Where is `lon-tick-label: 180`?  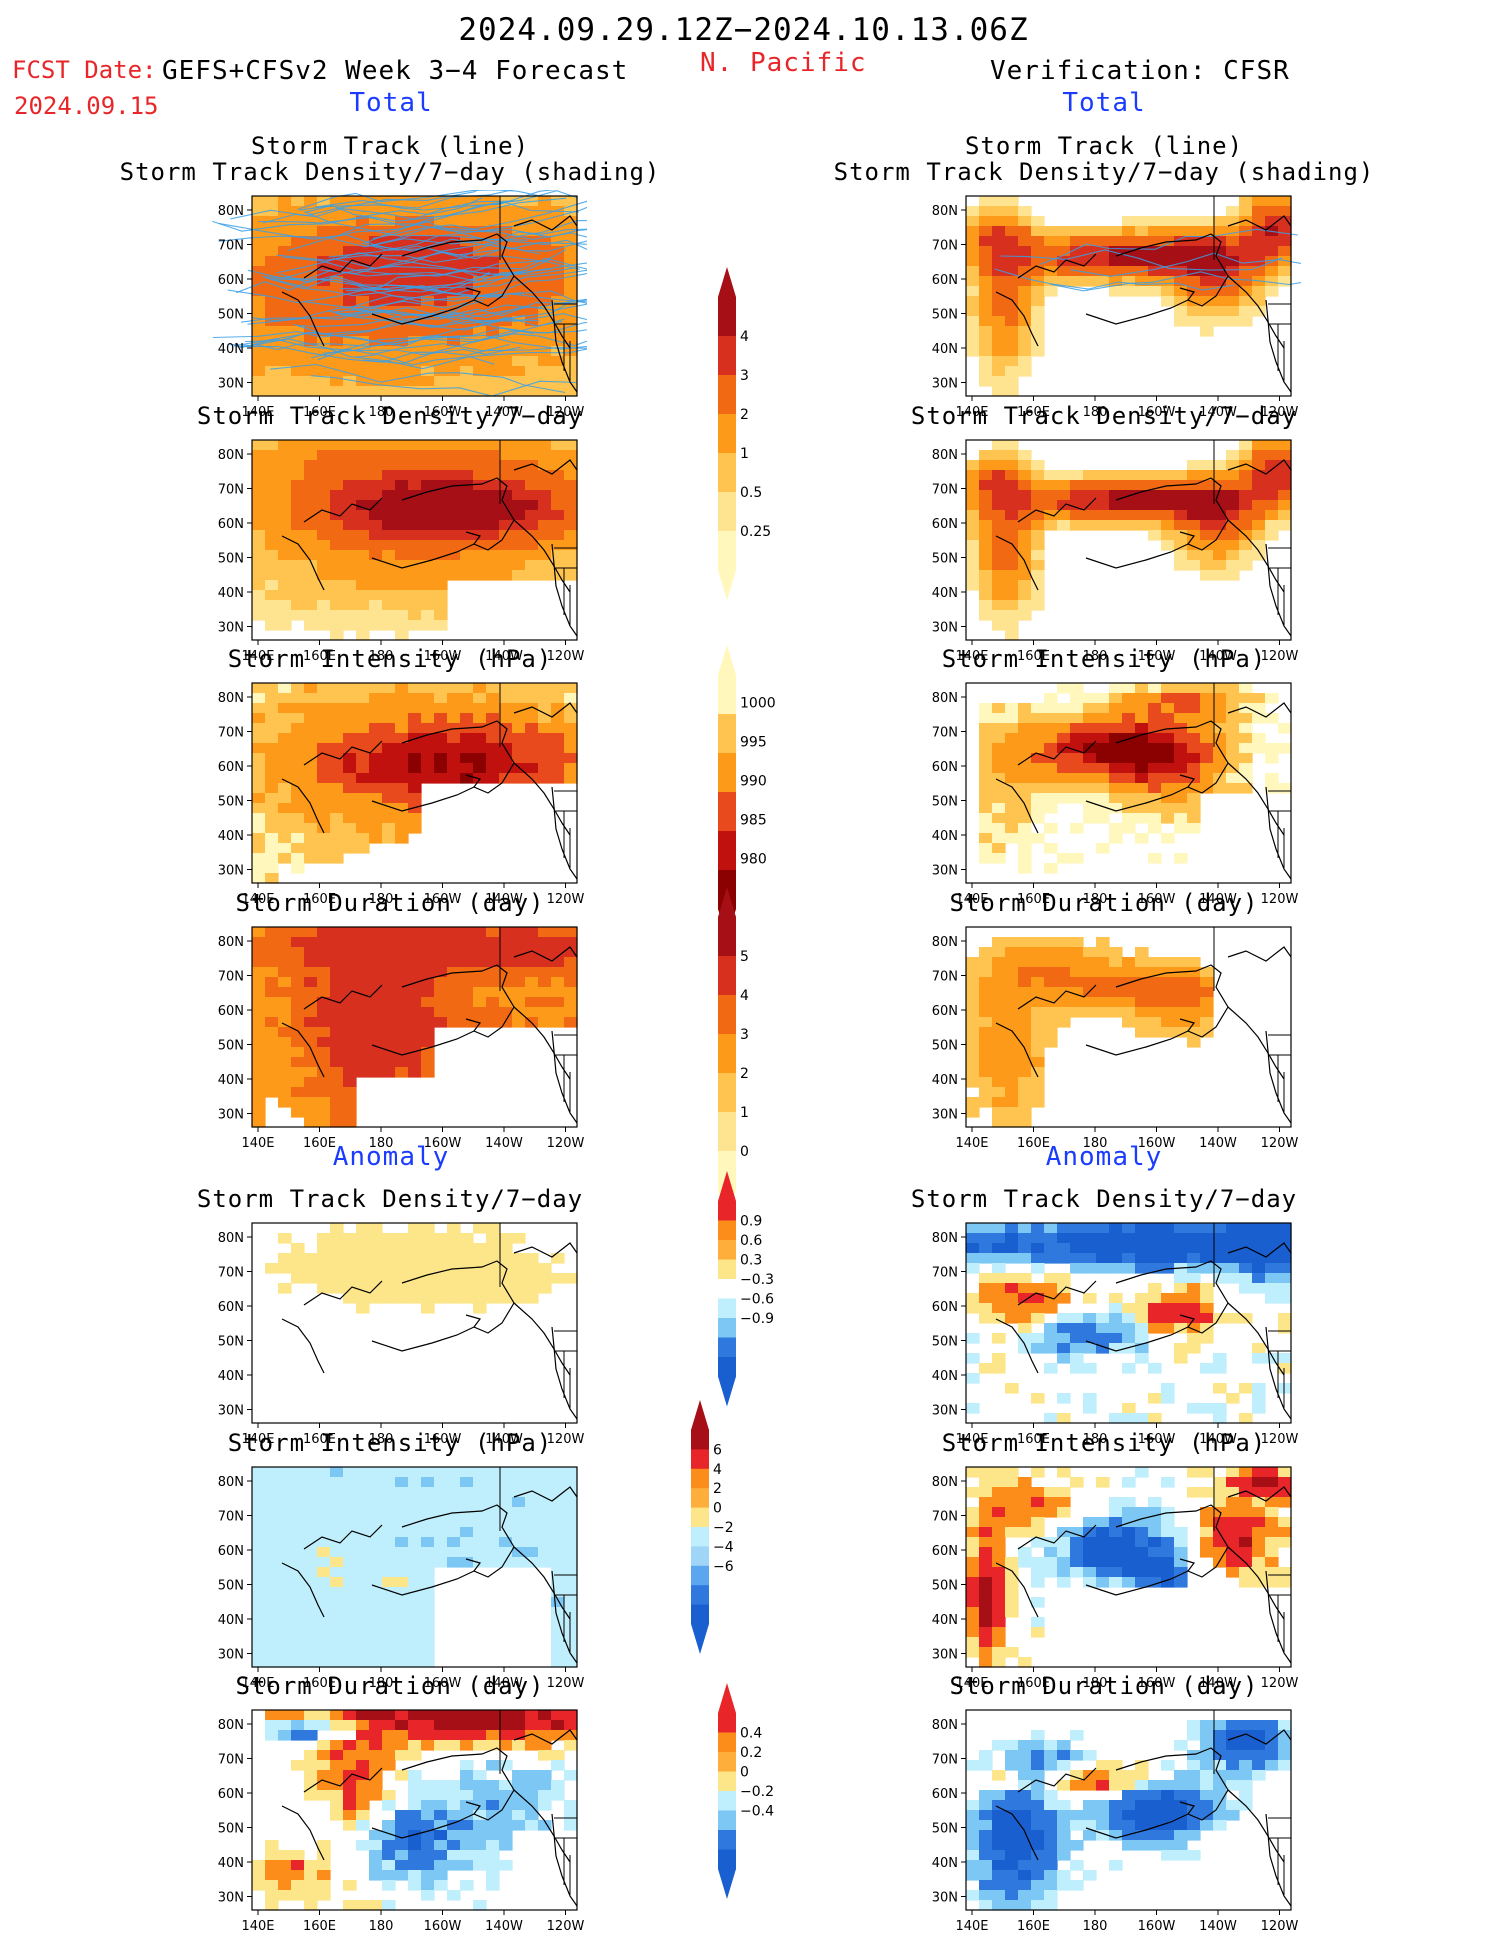 lon-tick-label: 180 is located at coordinates (1095, 899).